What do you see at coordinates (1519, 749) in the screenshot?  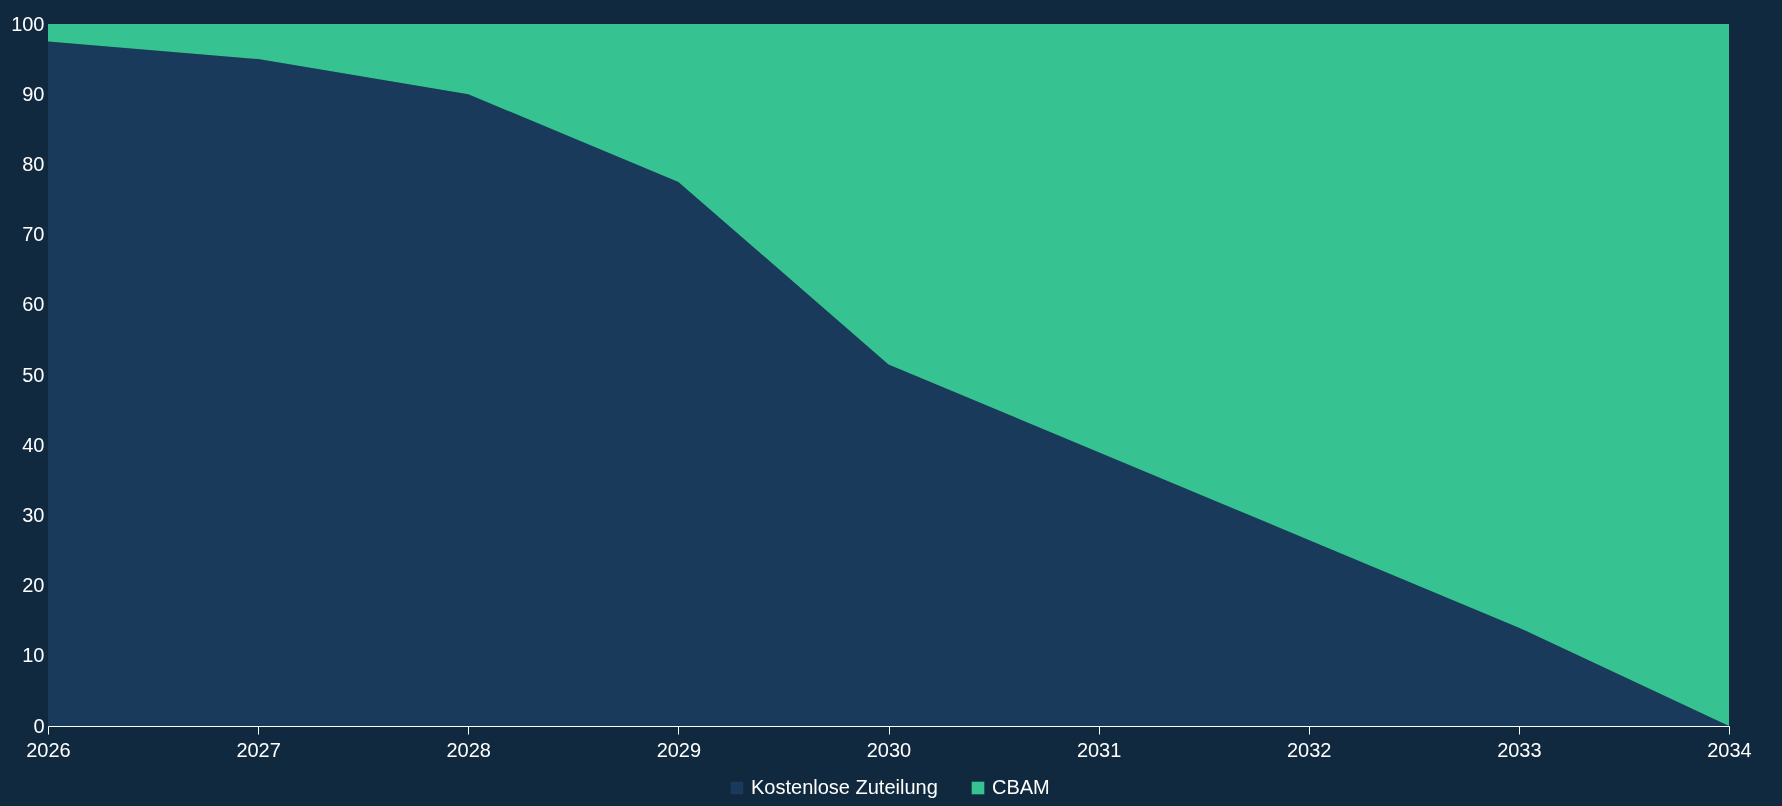 I see `x-tick-label: 2033` at bounding box center [1519, 749].